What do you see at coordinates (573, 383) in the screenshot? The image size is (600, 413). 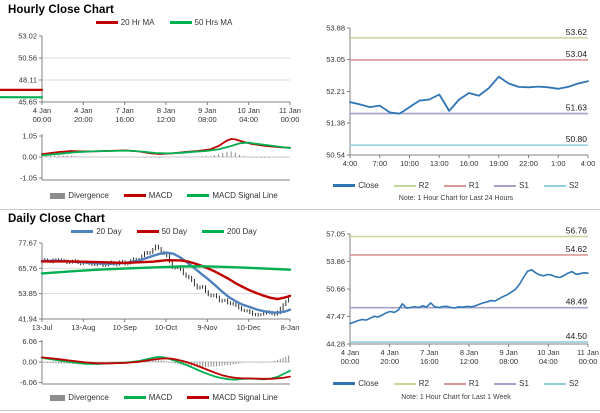 I see `legend-label: S2` at bounding box center [573, 383].